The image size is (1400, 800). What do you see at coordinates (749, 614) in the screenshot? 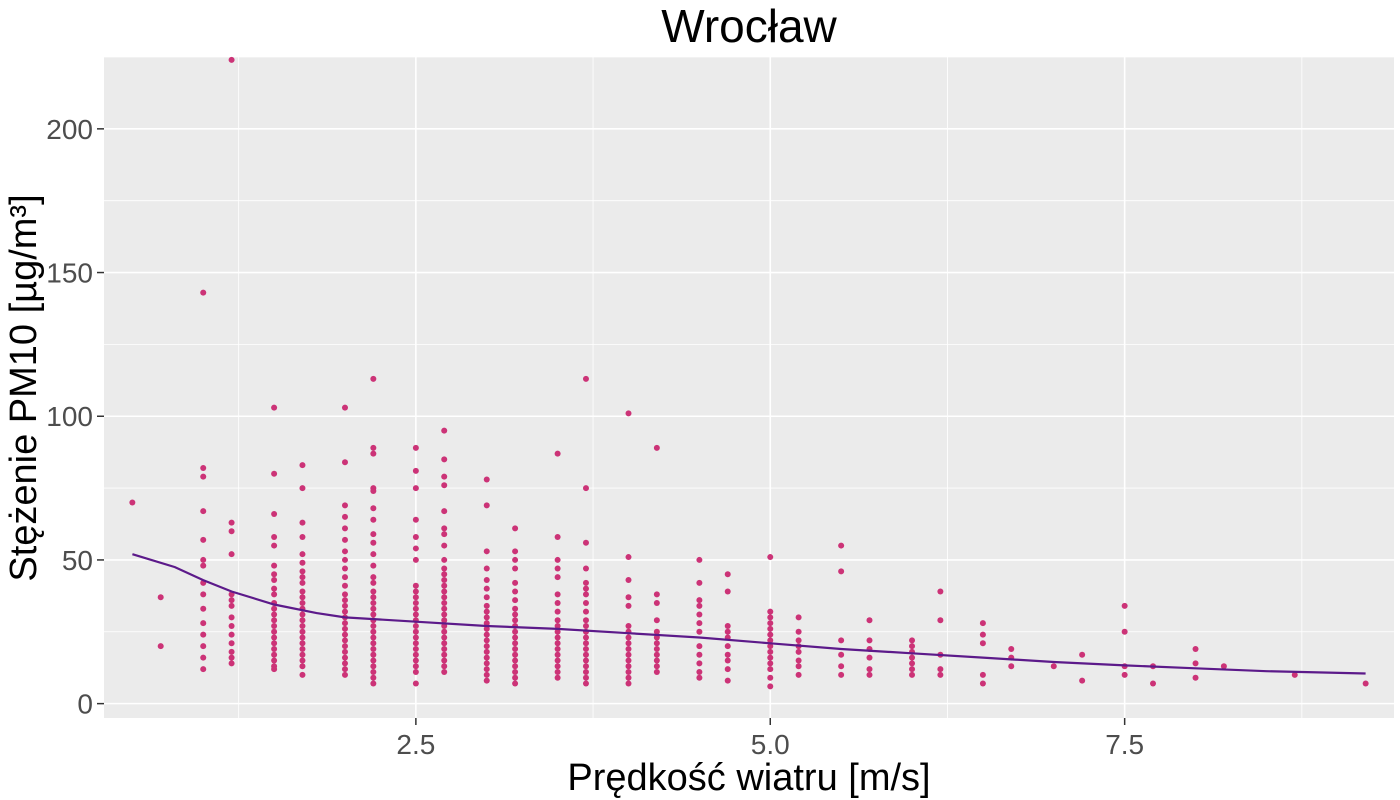
I see `trend-line` at bounding box center [749, 614].